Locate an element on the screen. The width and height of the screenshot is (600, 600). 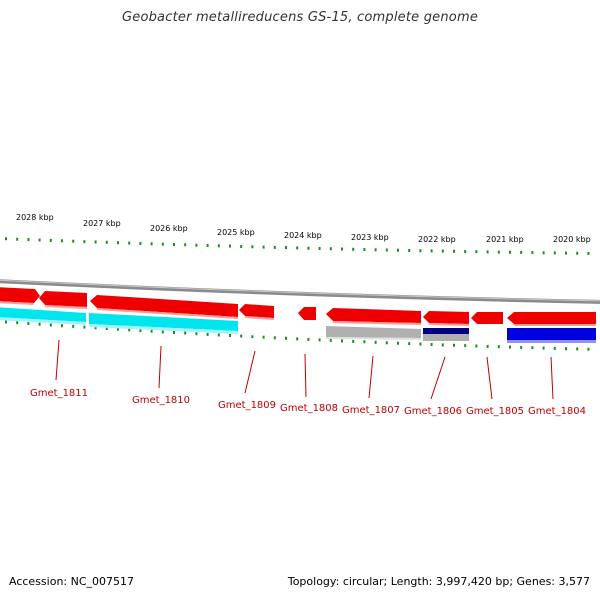
gene-label-1805: Gmet_1805 is located at coordinates (495, 411).